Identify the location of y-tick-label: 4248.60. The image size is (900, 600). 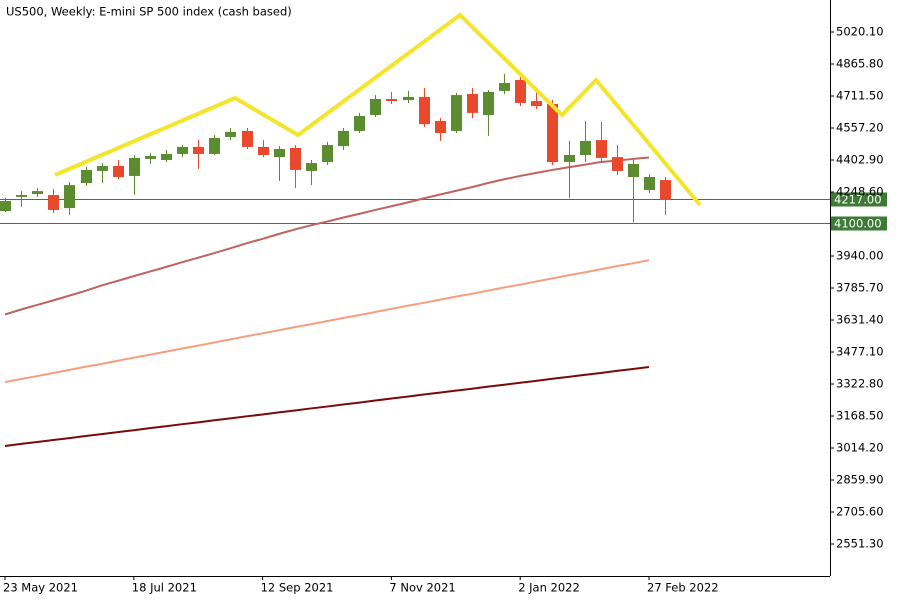
(860, 192).